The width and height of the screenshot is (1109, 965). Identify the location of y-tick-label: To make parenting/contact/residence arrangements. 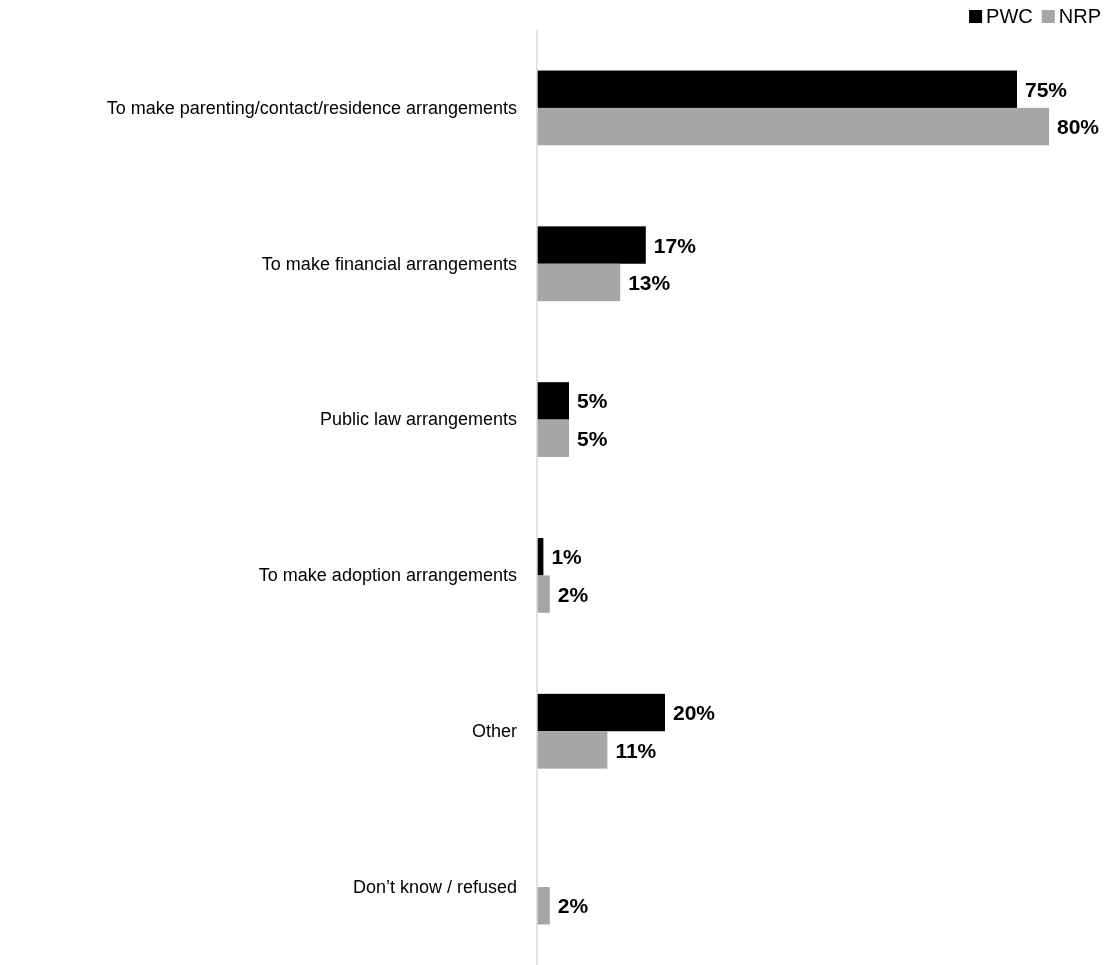
(311, 107).